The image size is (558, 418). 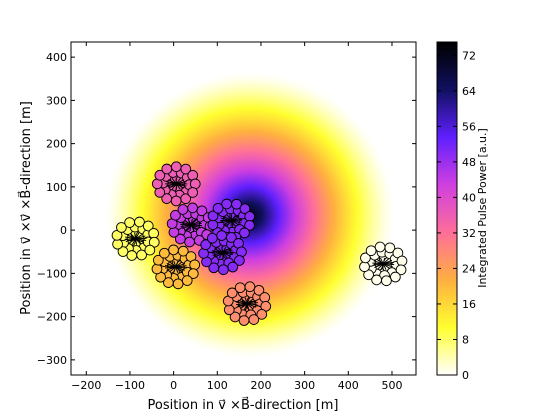 What do you see at coordinates (469, 304) in the screenshot?
I see `colorbar-tick-label: 16` at bounding box center [469, 304].